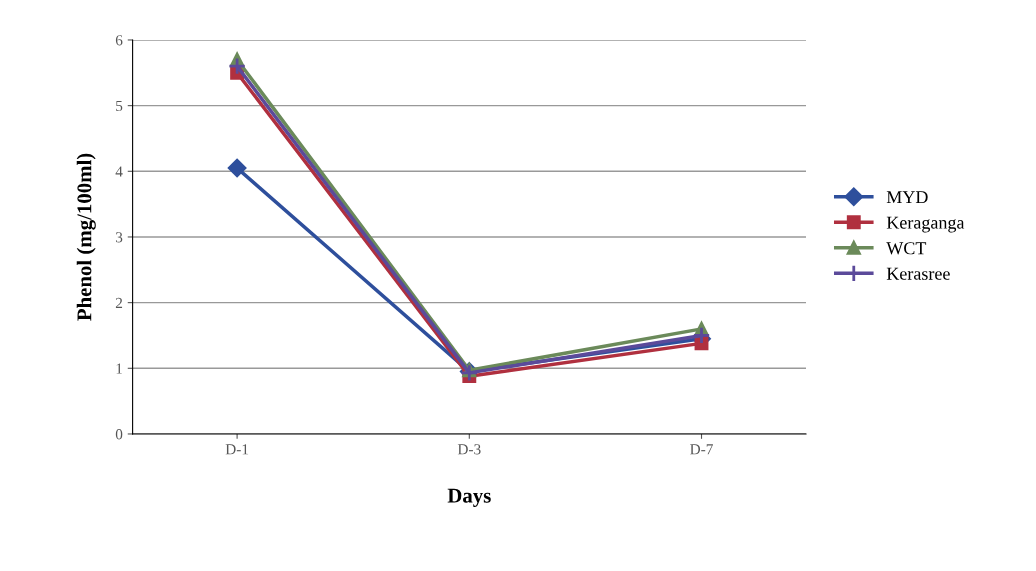  Describe the element at coordinates (469, 497) in the screenshot. I see `x-axis-title: Days` at that location.